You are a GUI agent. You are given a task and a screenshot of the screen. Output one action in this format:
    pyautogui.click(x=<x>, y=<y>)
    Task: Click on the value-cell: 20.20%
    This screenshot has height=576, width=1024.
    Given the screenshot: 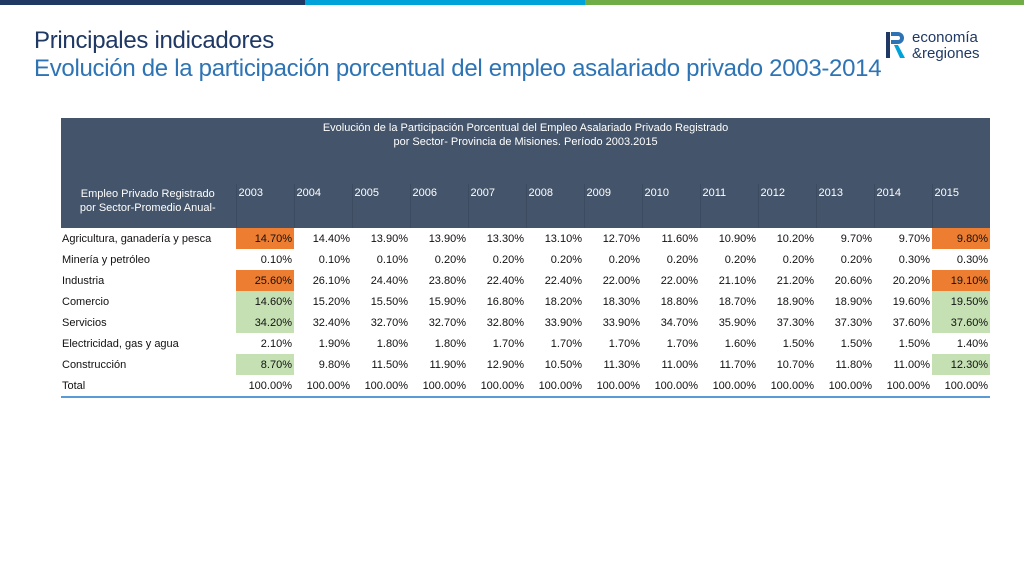 What is the action you would take?
    pyautogui.click(x=911, y=280)
    